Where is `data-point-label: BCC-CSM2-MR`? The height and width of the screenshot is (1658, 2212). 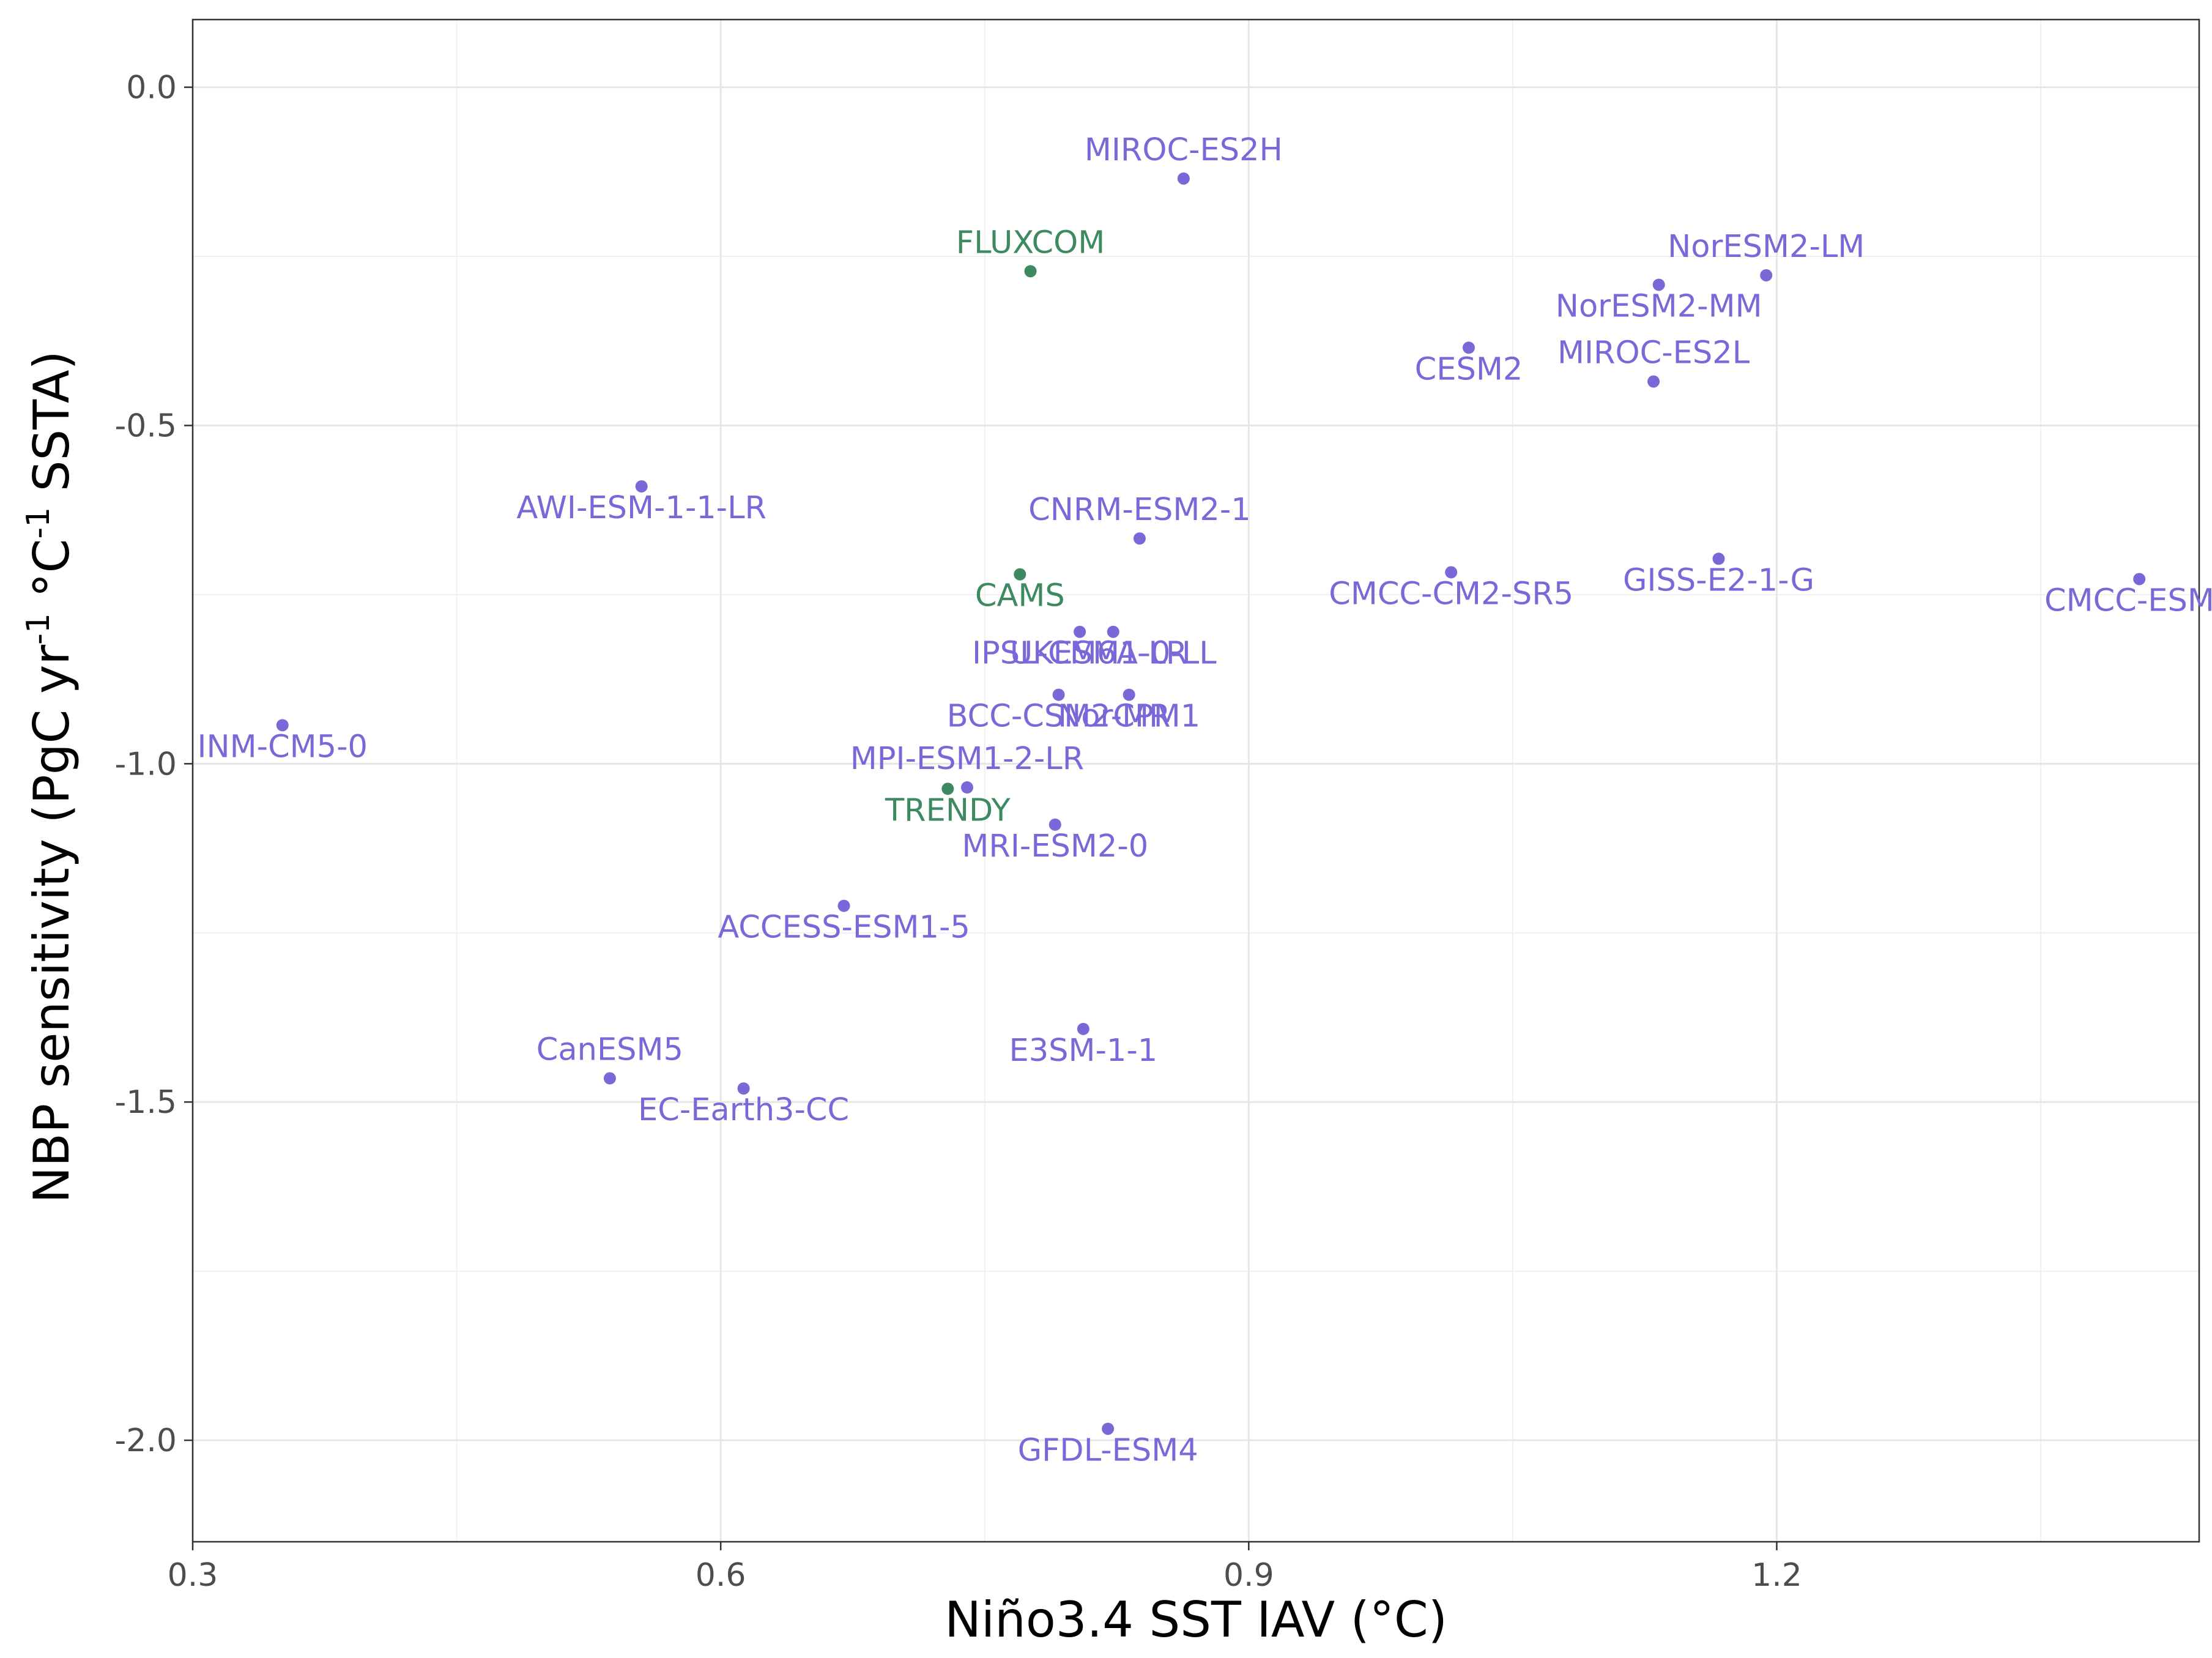 data-point-label: BCC-CSM2-MR is located at coordinates (1059, 717).